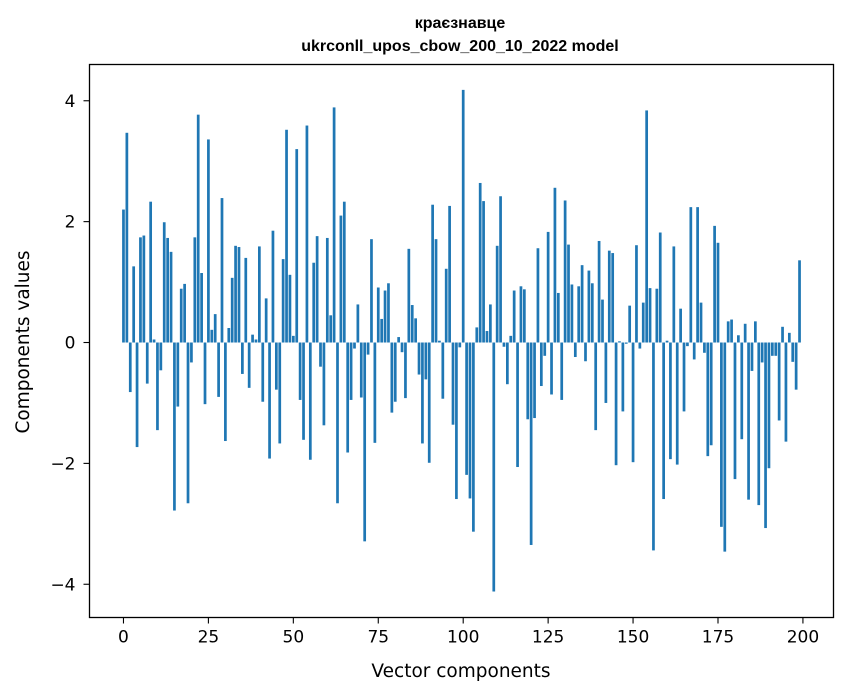  Describe the element at coordinates (70, 102) in the screenshot. I see `y-tick-label: 4` at that location.